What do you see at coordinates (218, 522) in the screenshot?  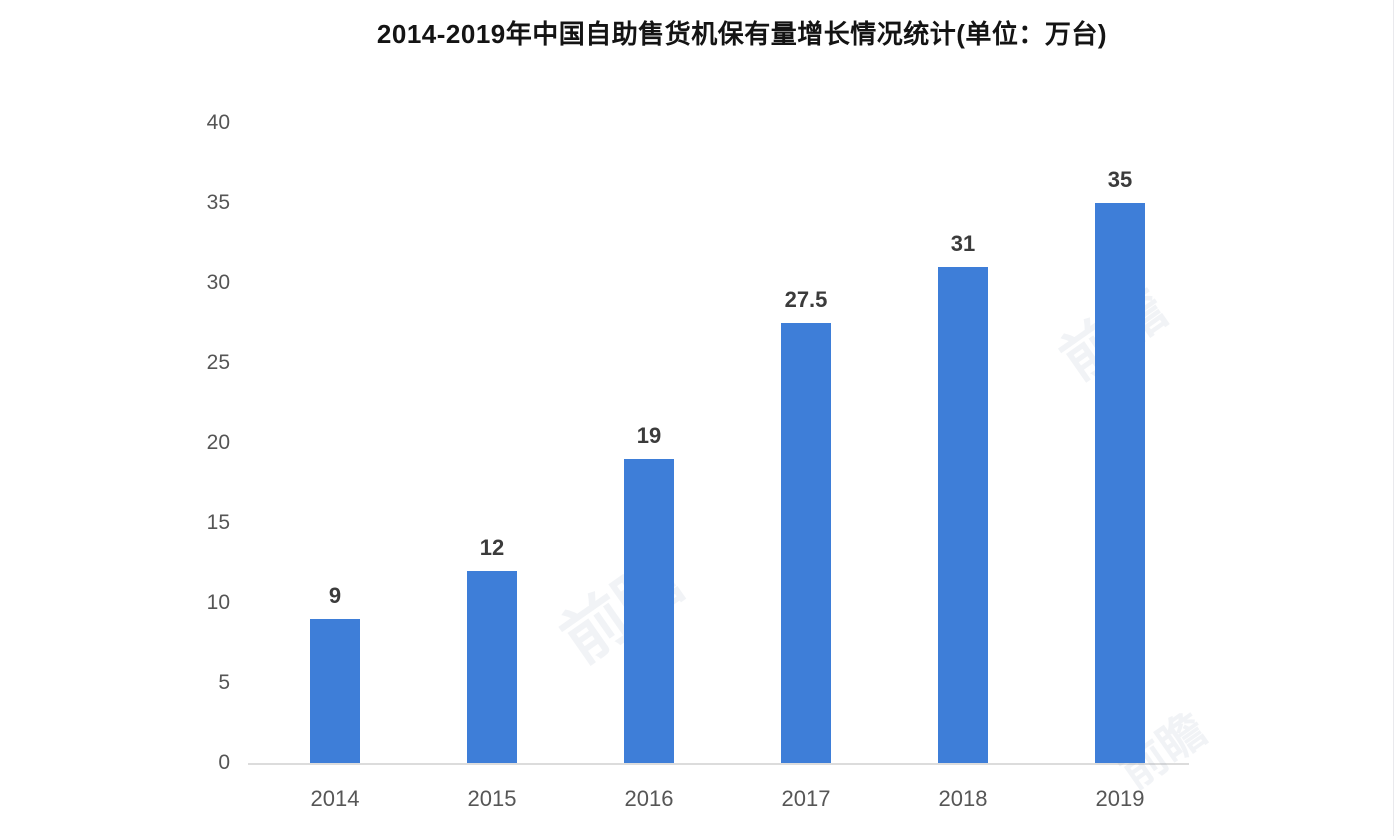 I see `y-axis-tick-label: 15` at bounding box center [218, 522].